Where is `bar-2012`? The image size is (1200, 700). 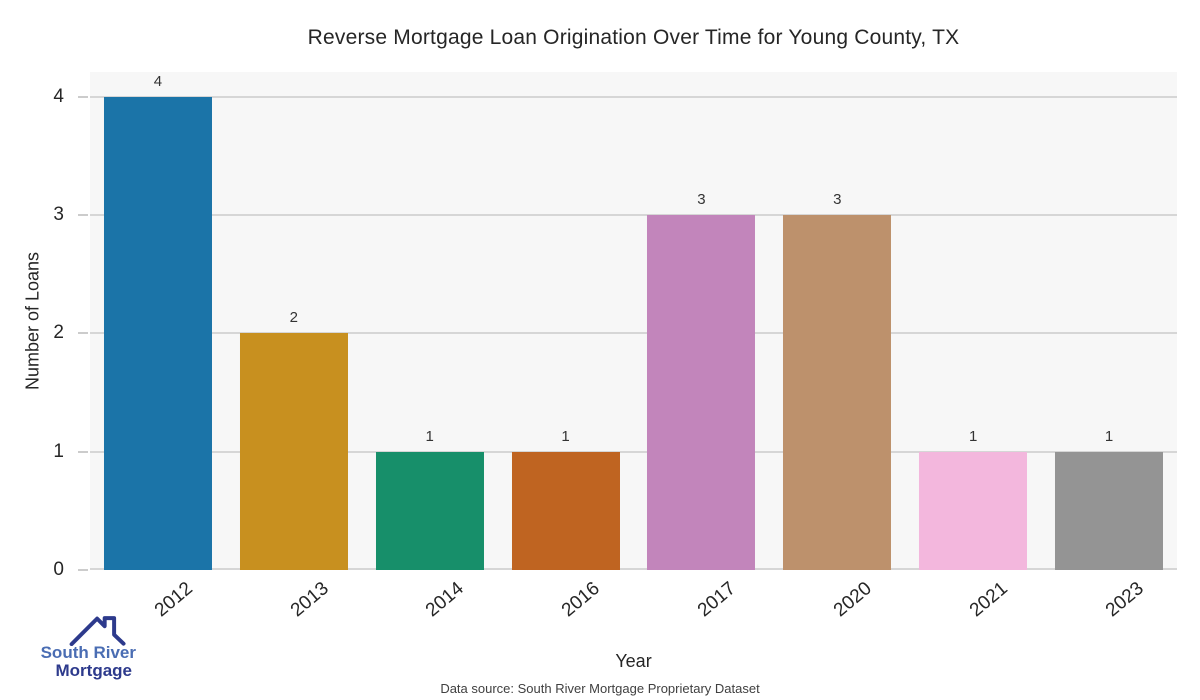 bar-2012 is located at coordinates (157, 333).